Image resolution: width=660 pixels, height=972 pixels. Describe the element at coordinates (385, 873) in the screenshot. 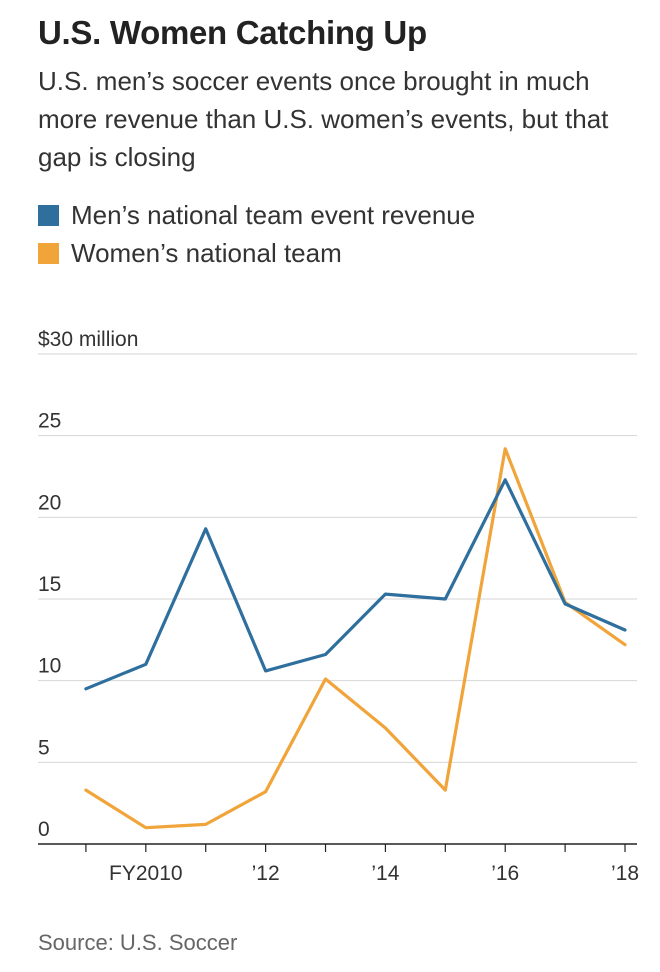

I see `x-tick-label-2014: ’14` at that location.